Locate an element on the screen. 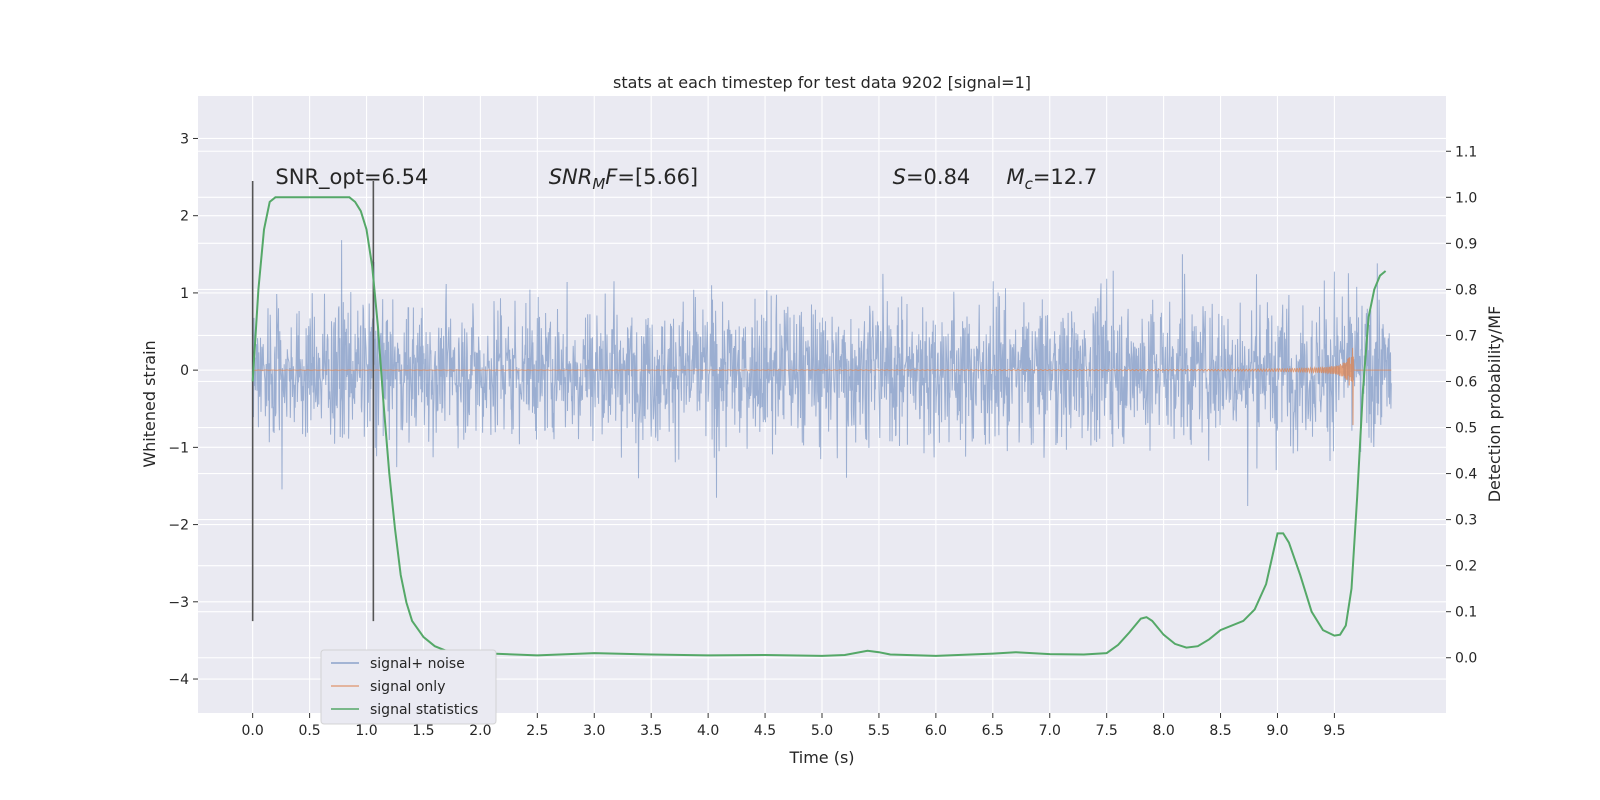 This screenshot has height=800, width=1600. y-tick-label: 2 is located at coordinates (184, 217).